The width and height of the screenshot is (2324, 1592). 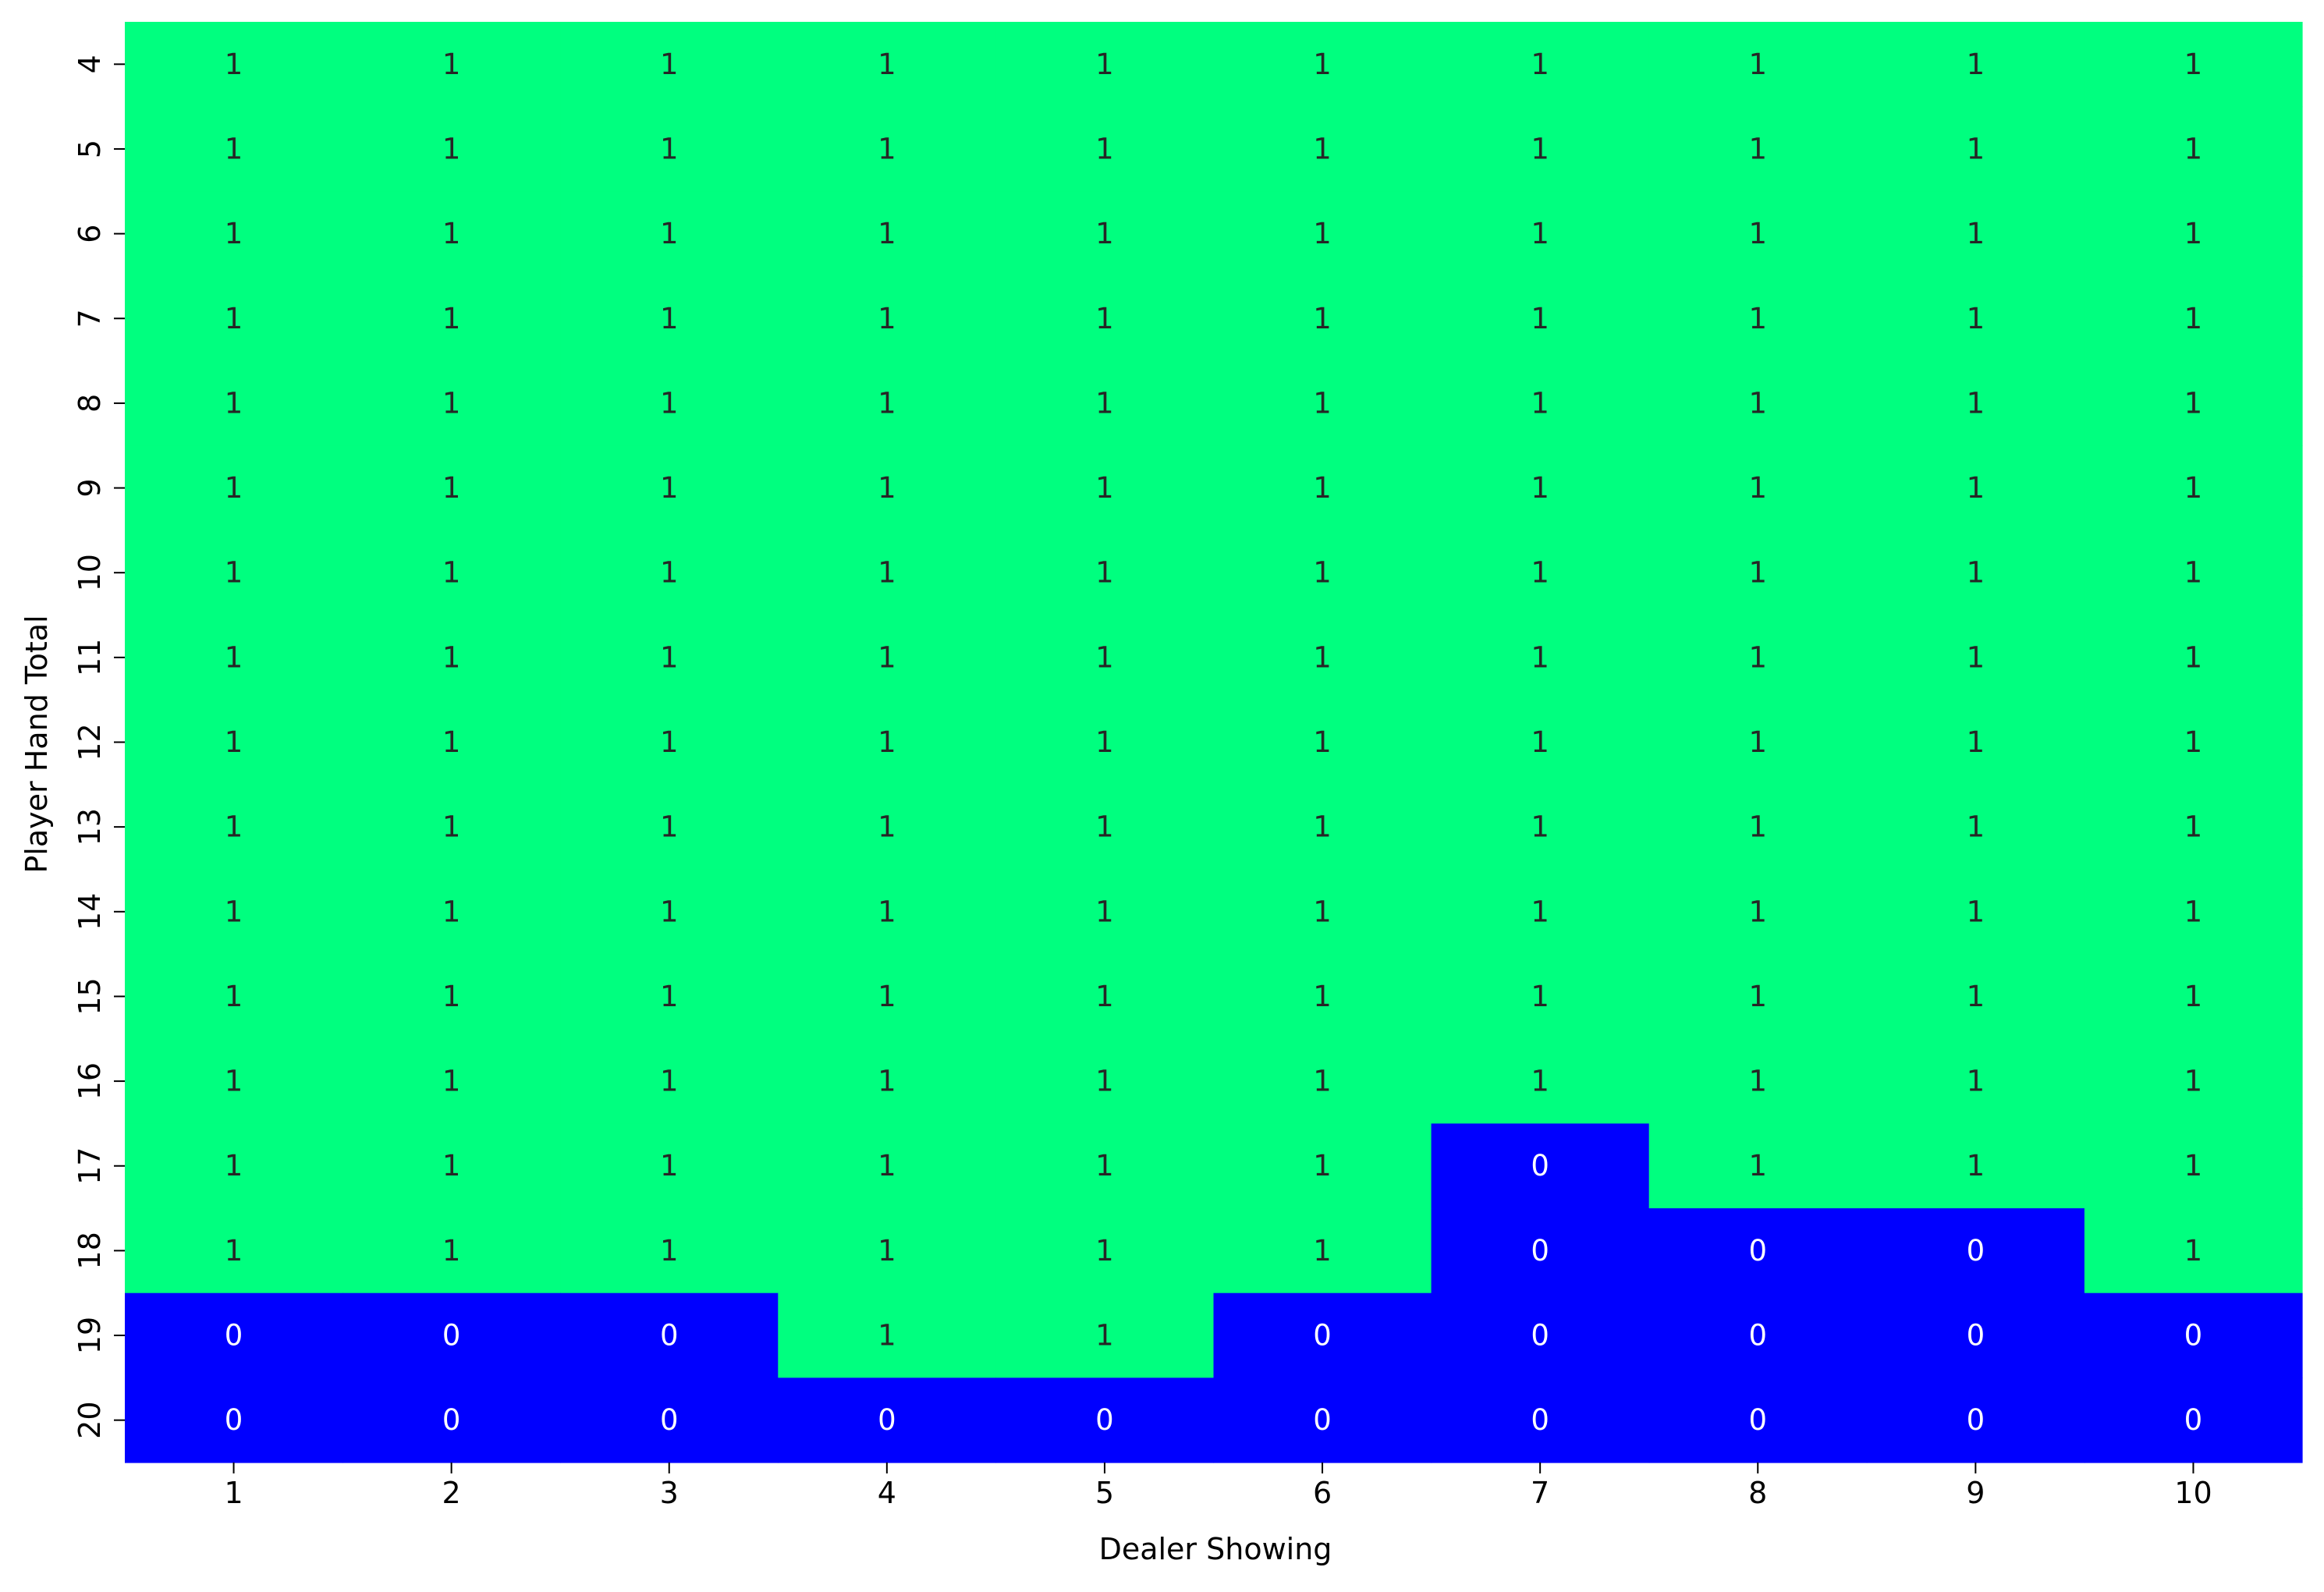 What do you see at coordinates (90, 572) in the screenshot?
I see `y-tick-label: 10` at bounding box center [90, 572].